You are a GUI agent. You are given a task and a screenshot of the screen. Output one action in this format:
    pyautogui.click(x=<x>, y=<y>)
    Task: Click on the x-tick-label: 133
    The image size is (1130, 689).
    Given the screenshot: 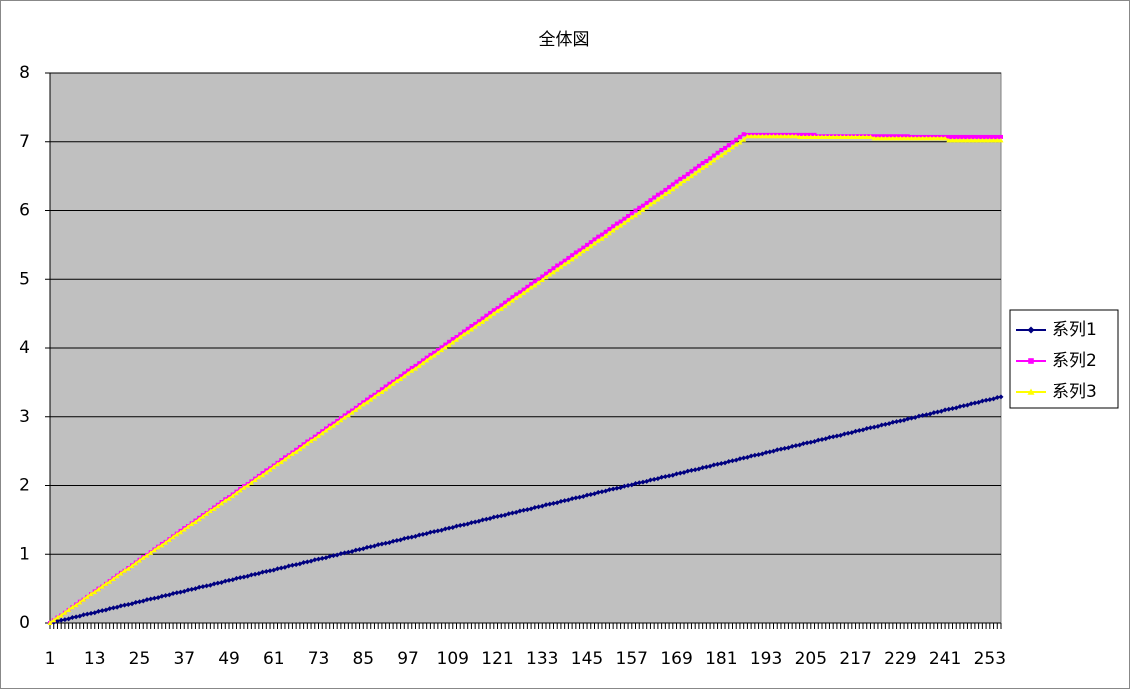 What is the action you would take?
    pyautogui.click(x=542, y=659)
    